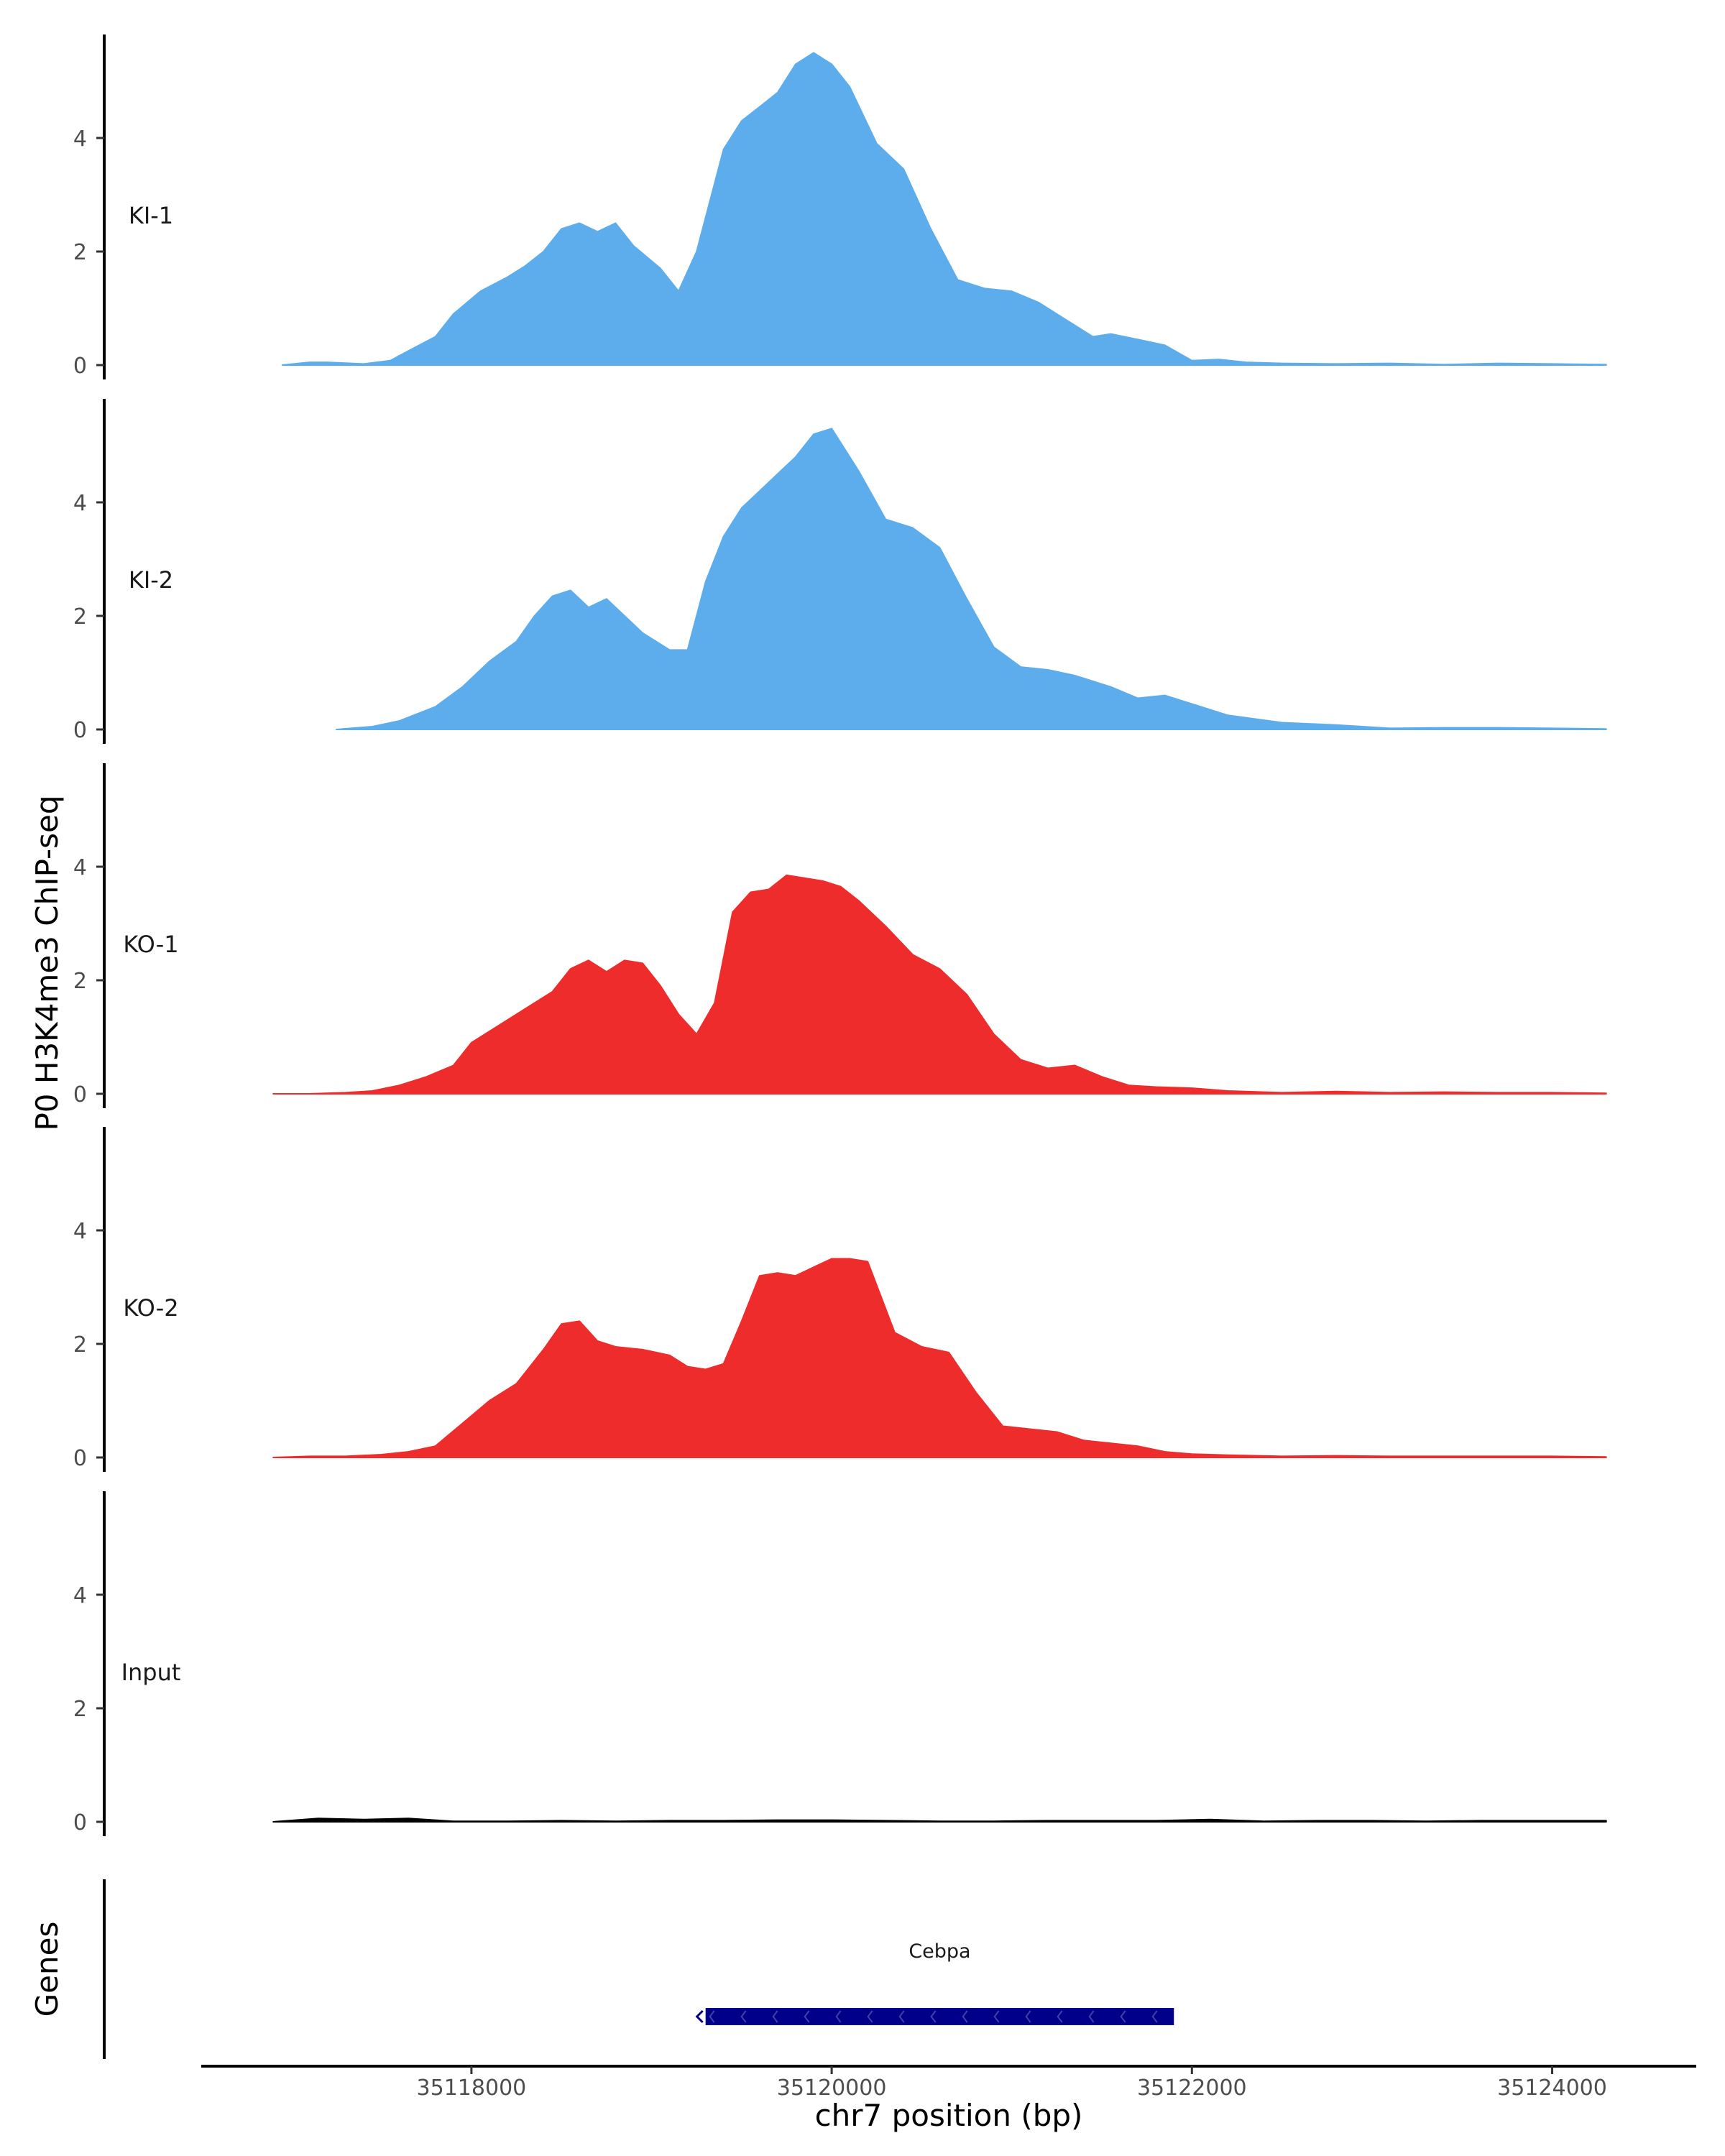  What do you see at coordinates (47, 1970) in the screenshot?
I see `genes-axis-title: Genes` at bounding box center [47, 1970].